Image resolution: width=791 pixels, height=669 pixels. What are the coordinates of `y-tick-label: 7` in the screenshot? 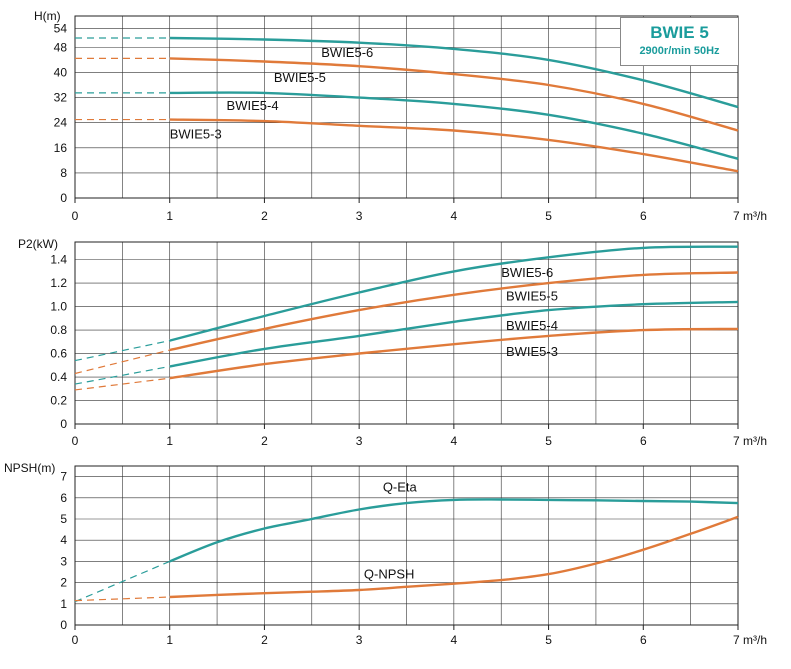 It's located at (63, 477).